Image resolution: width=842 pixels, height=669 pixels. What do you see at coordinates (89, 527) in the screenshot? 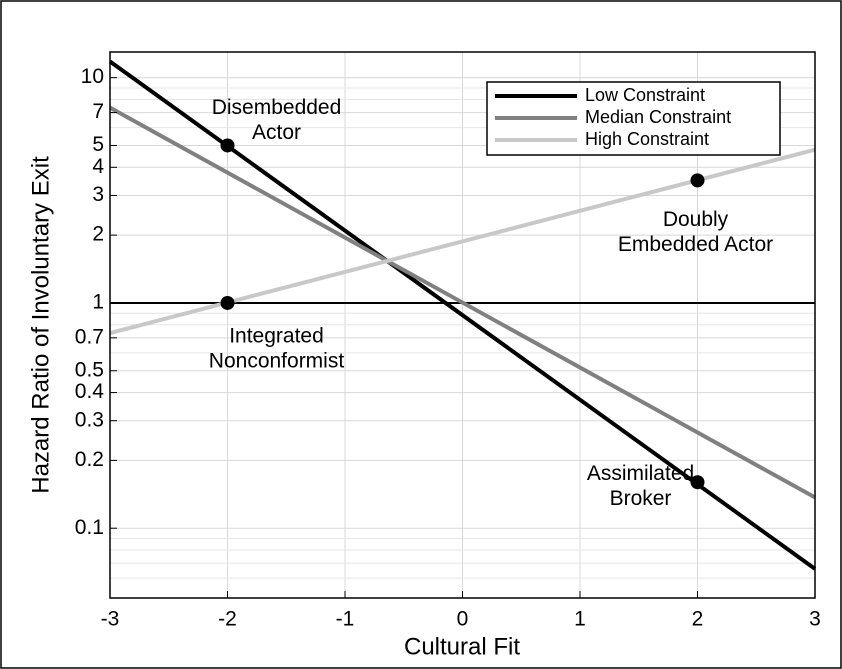
I see `y-tick-label: 0.1` at bounding box center [89, 527].